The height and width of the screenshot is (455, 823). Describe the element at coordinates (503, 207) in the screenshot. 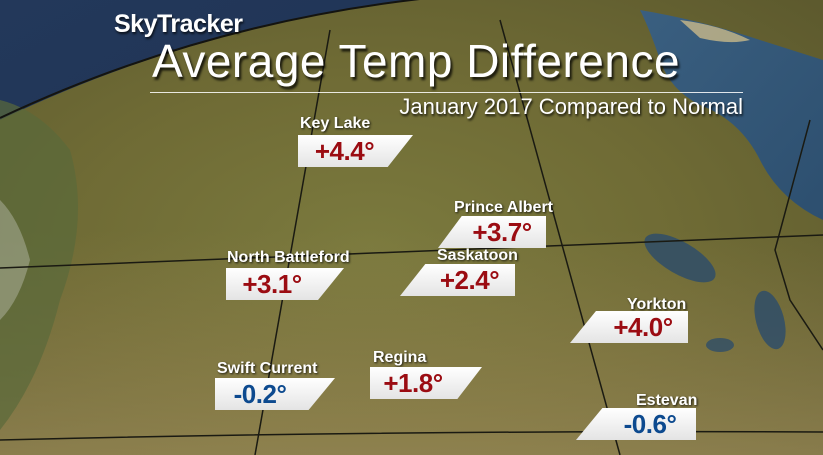

I see `station-name: Prince Albert` at that location.